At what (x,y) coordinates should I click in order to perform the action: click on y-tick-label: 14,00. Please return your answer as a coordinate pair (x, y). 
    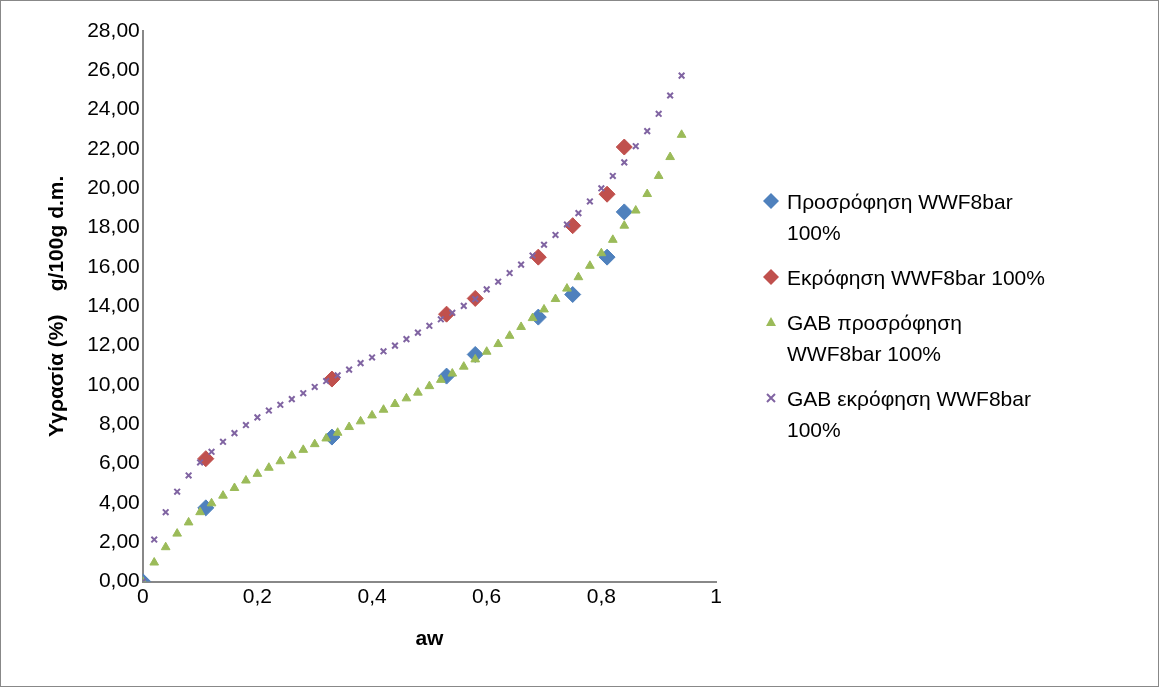
    Looking at the image, I should click on (113, 305).